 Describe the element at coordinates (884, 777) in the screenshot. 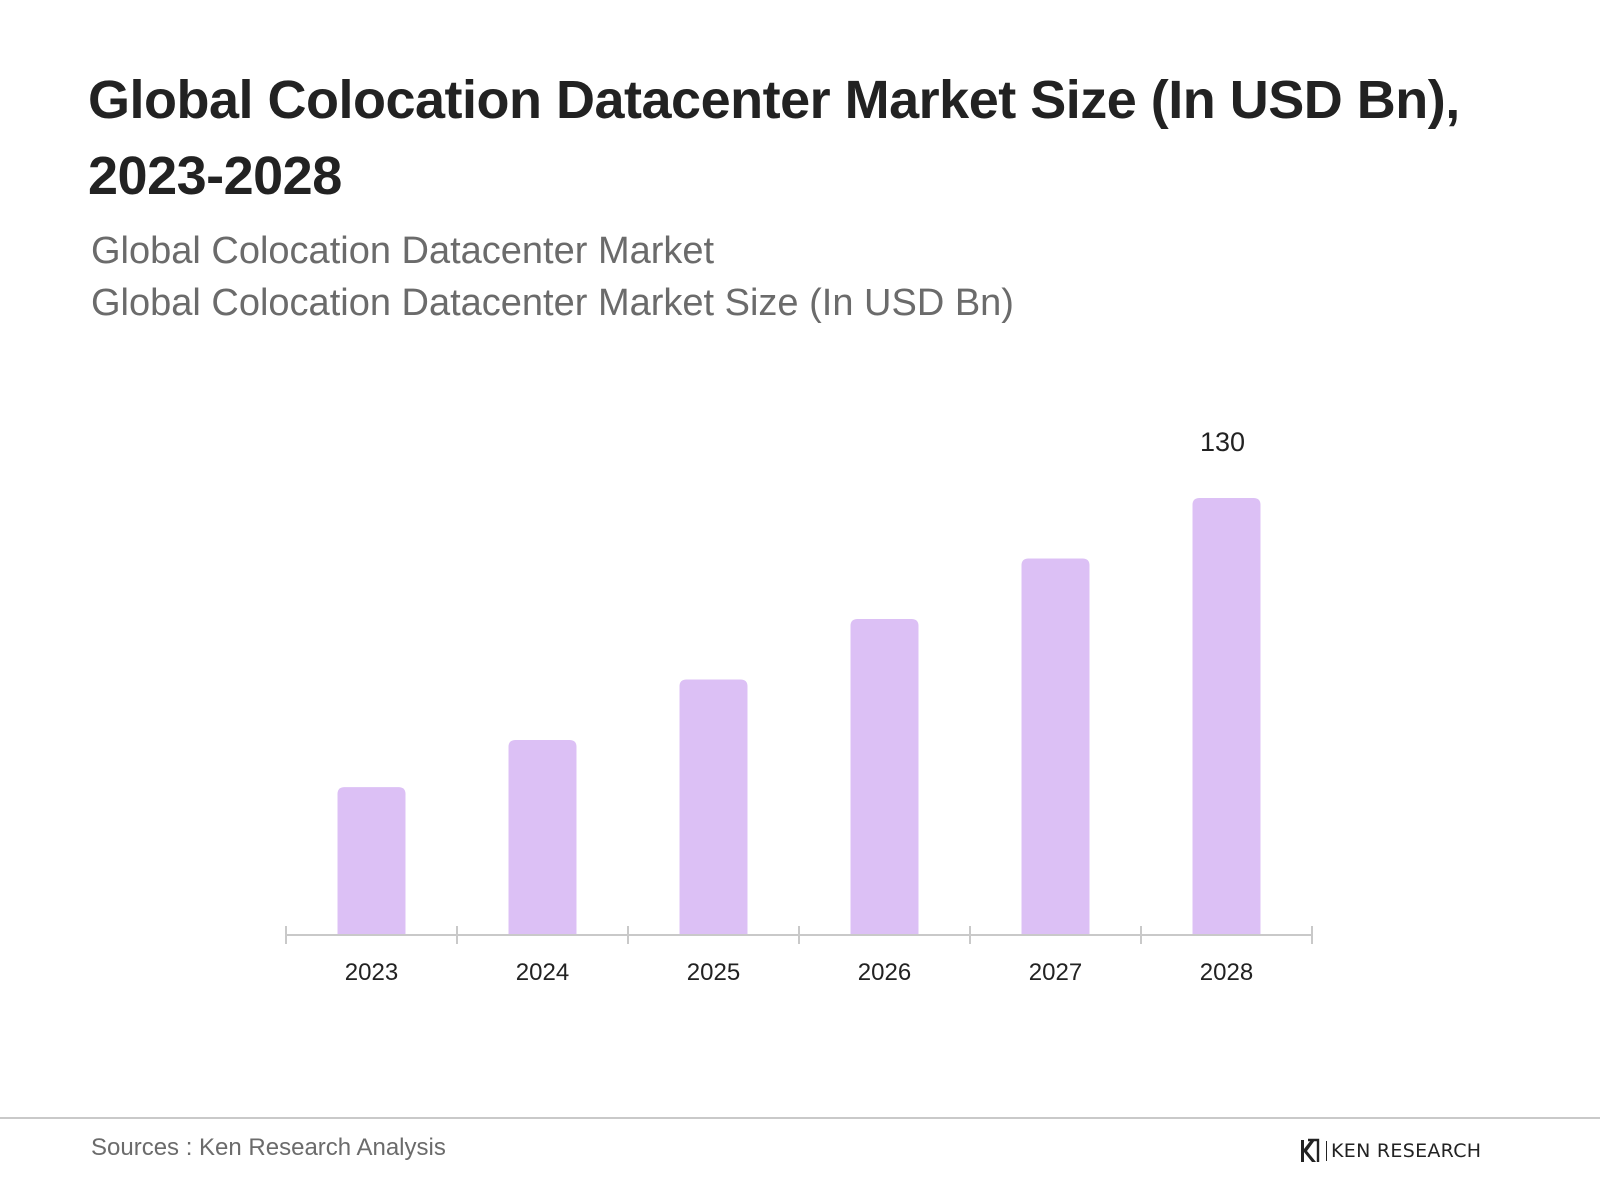

I see `bar-2026` at that location.